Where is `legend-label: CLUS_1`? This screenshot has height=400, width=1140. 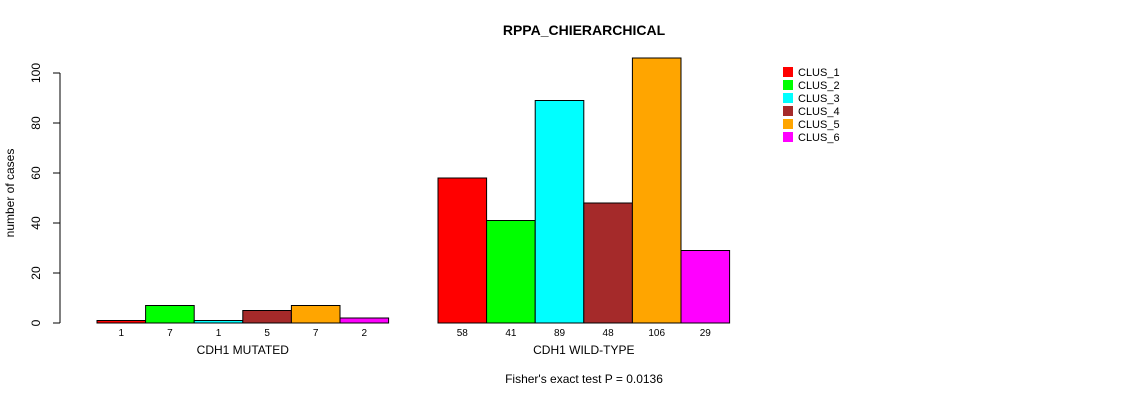
legend-label: CLUS_1 is located at coordinates (819, 73).